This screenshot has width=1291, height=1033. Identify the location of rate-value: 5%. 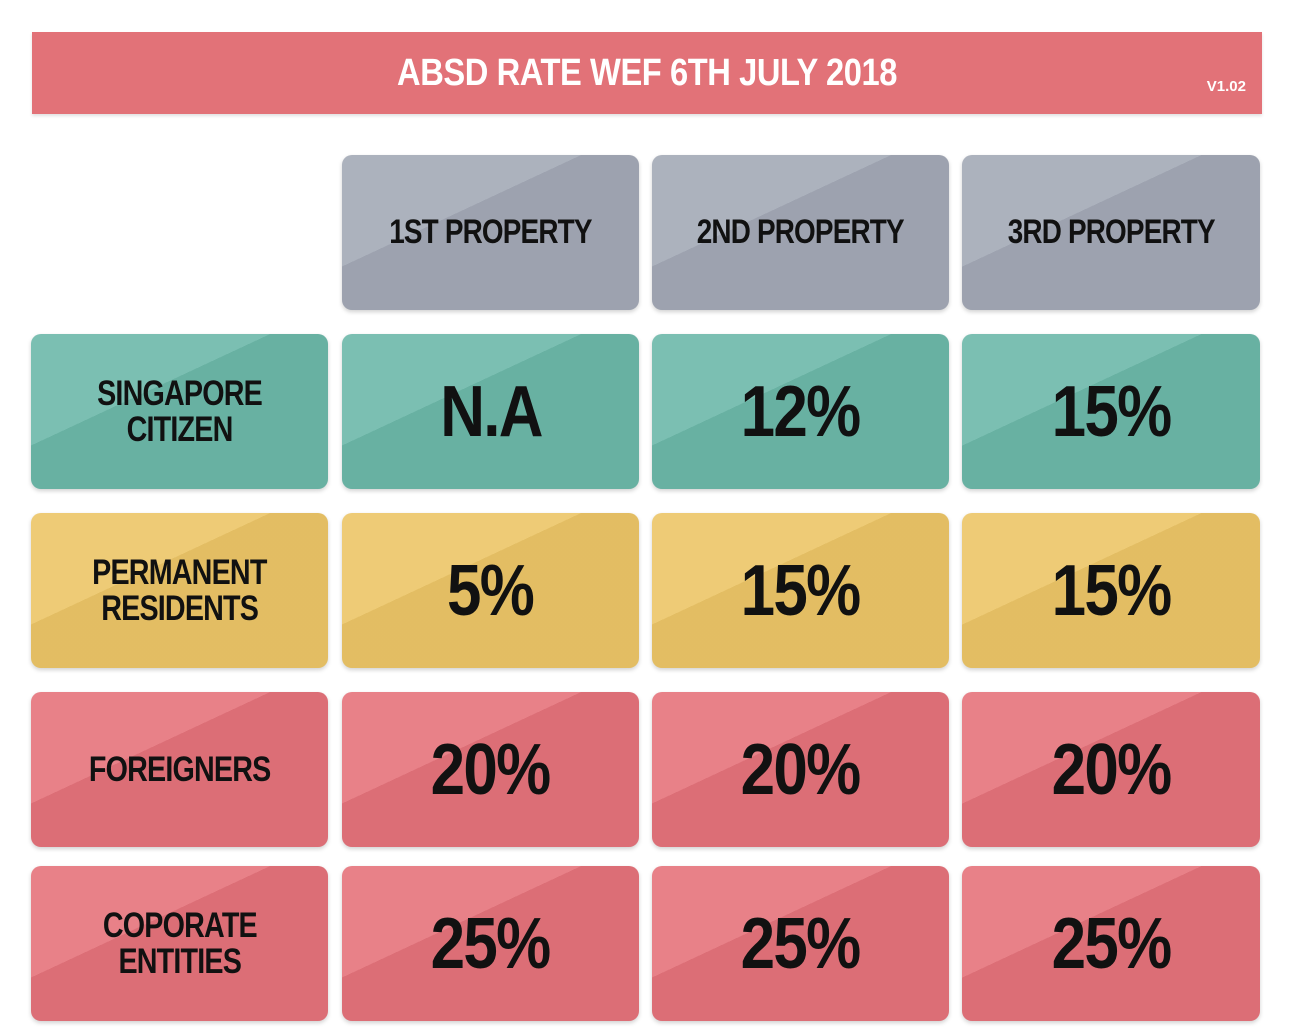
(491, 590).